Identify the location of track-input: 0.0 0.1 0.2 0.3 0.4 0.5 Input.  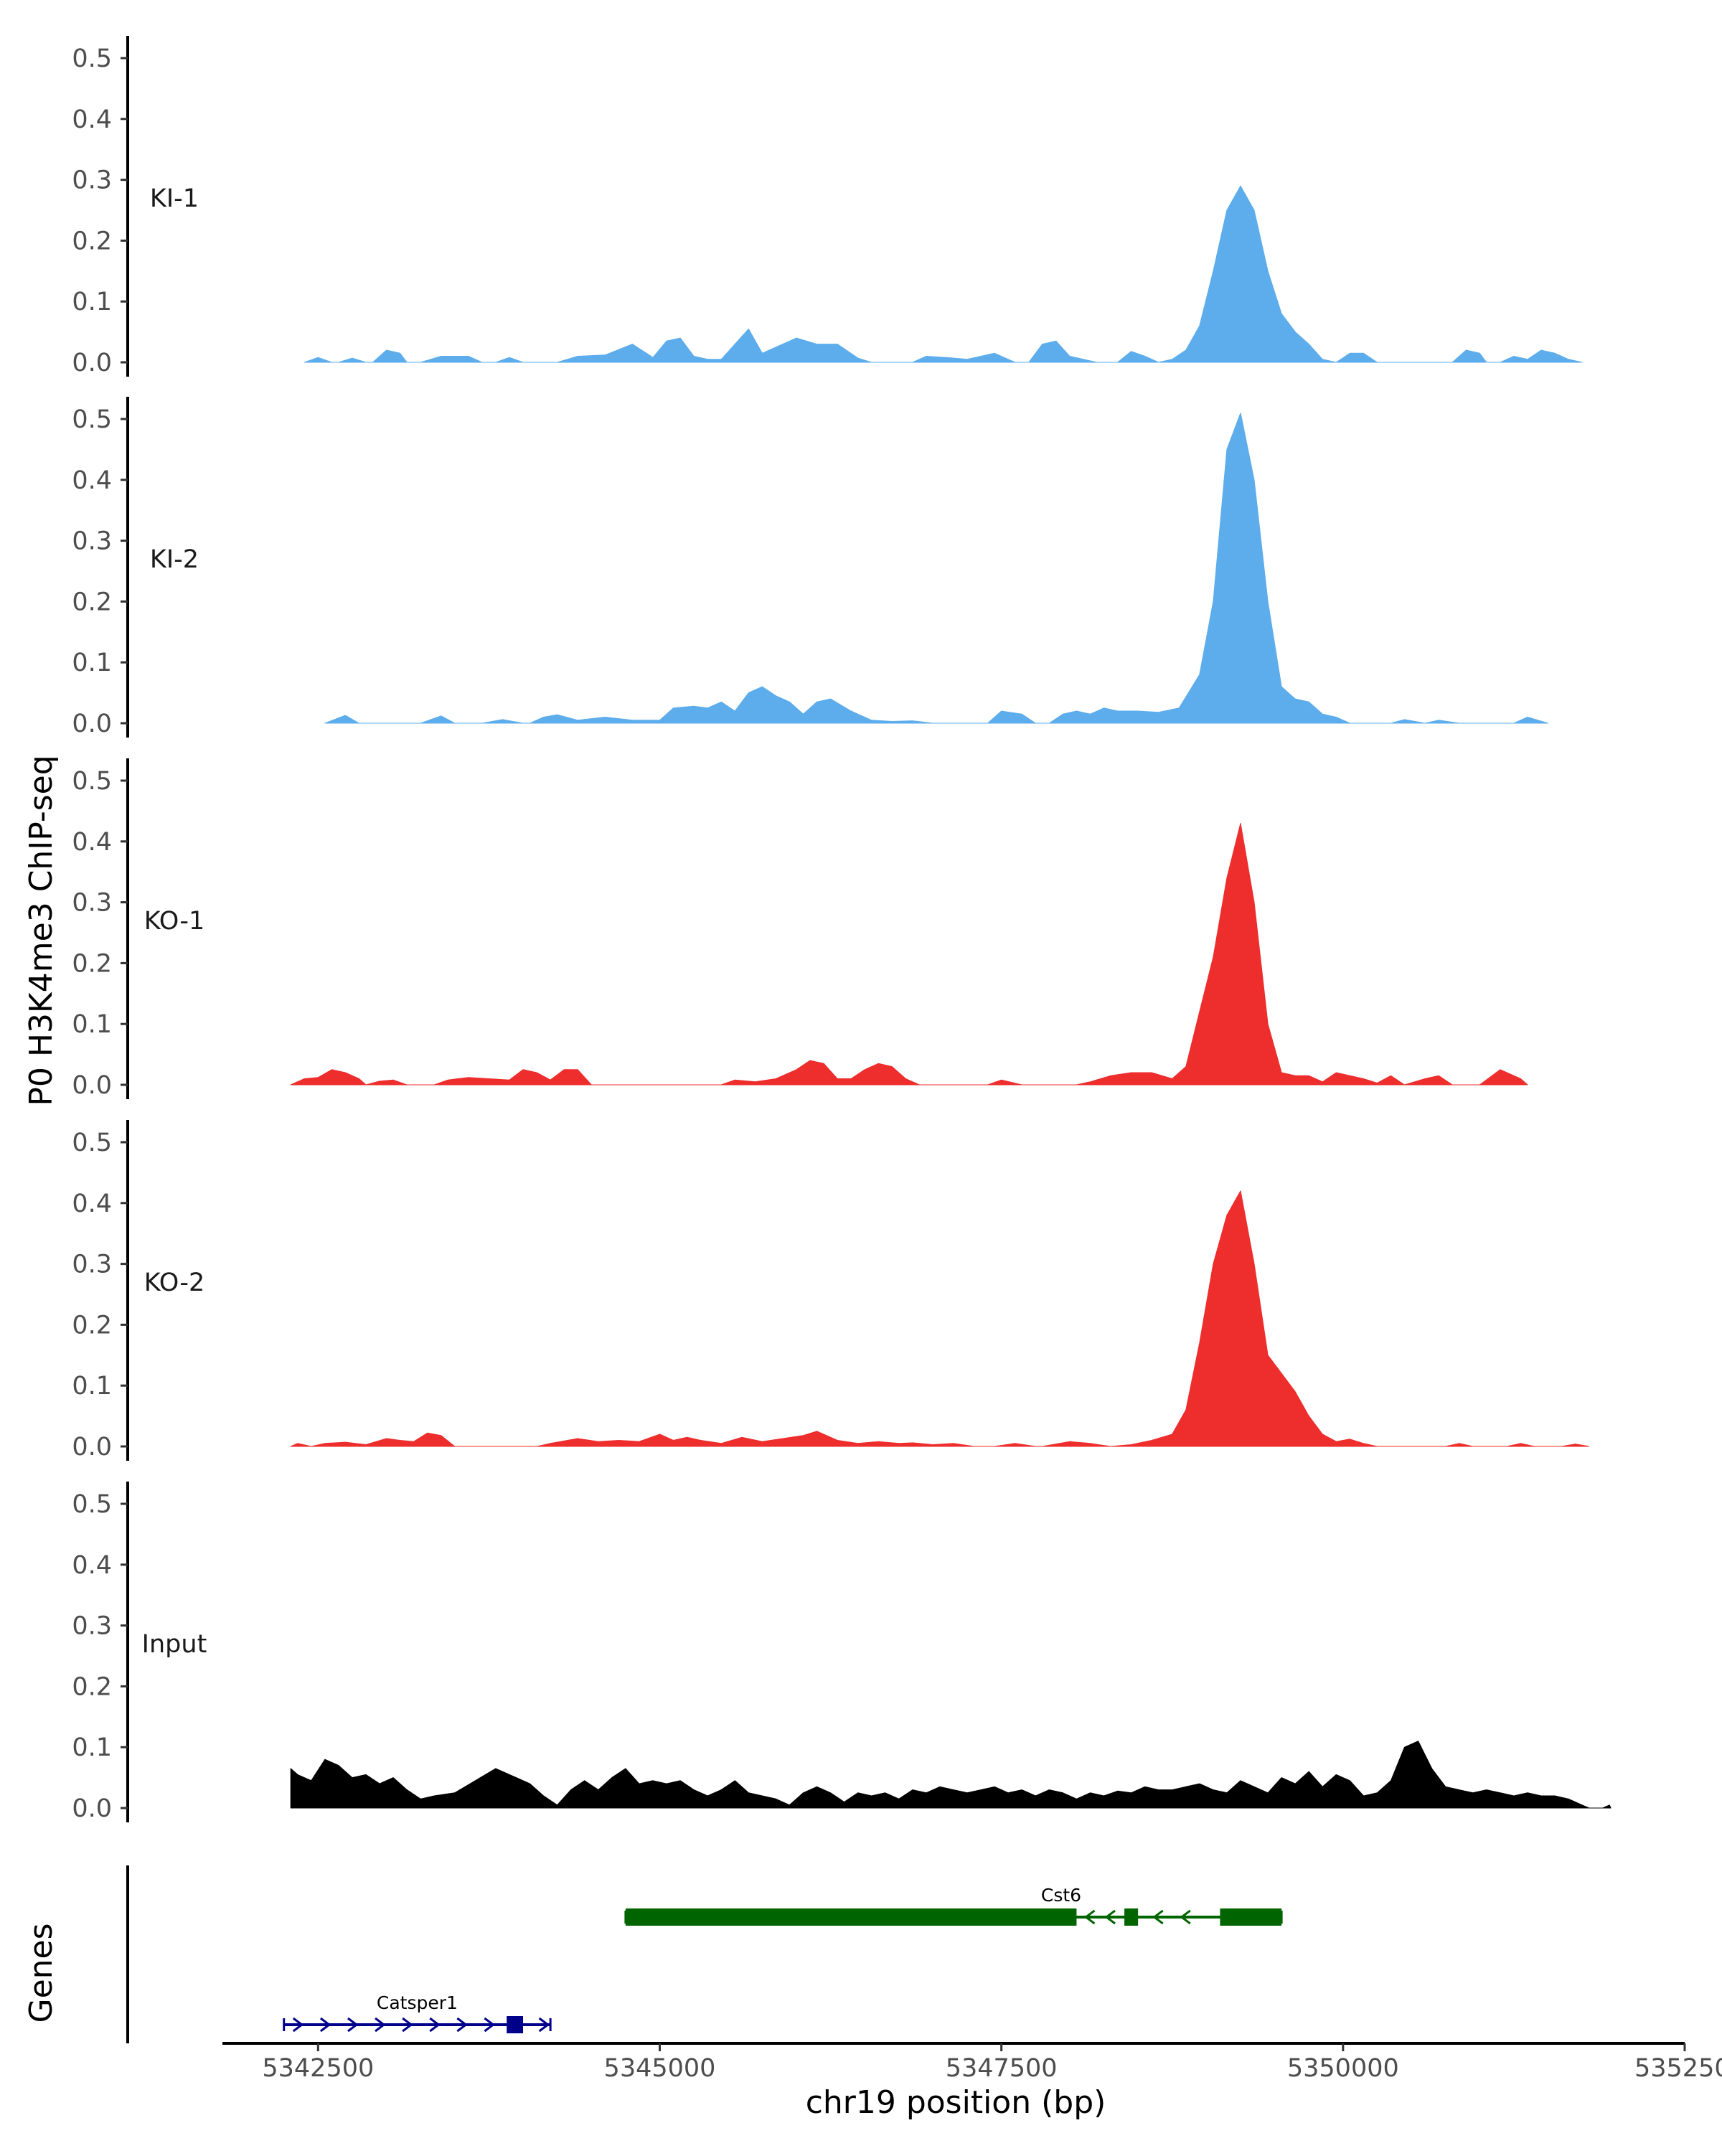
(842, 1653).